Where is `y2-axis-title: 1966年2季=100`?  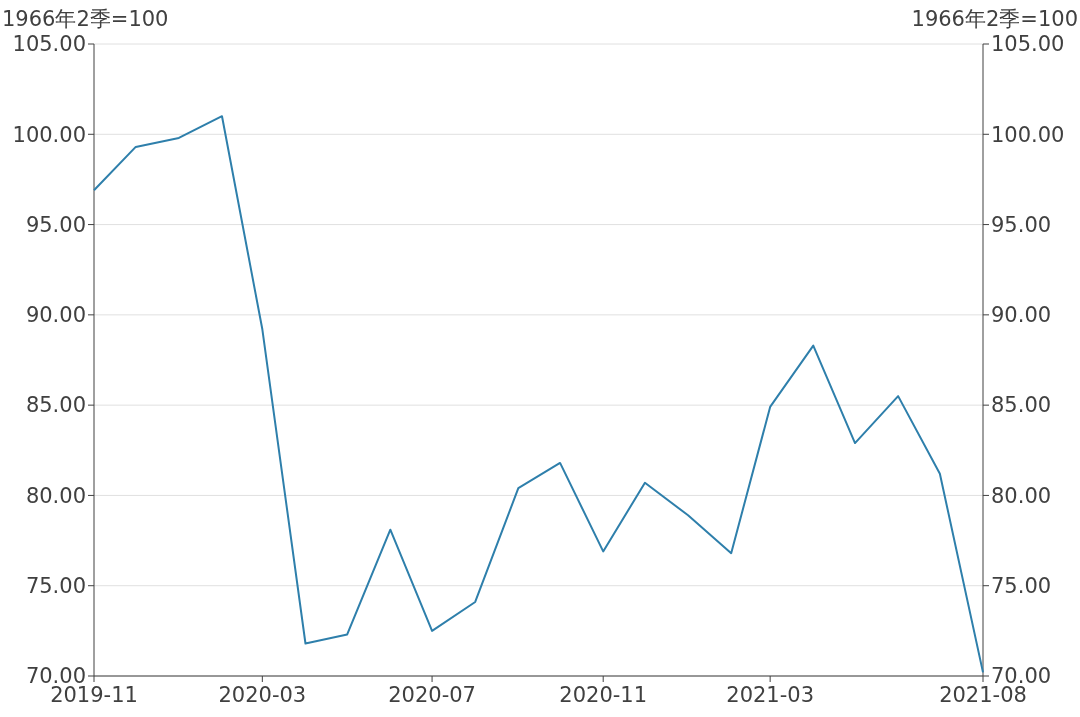
y2-axis-title: 1966年2季=100 is located at coordinates (994, 19).